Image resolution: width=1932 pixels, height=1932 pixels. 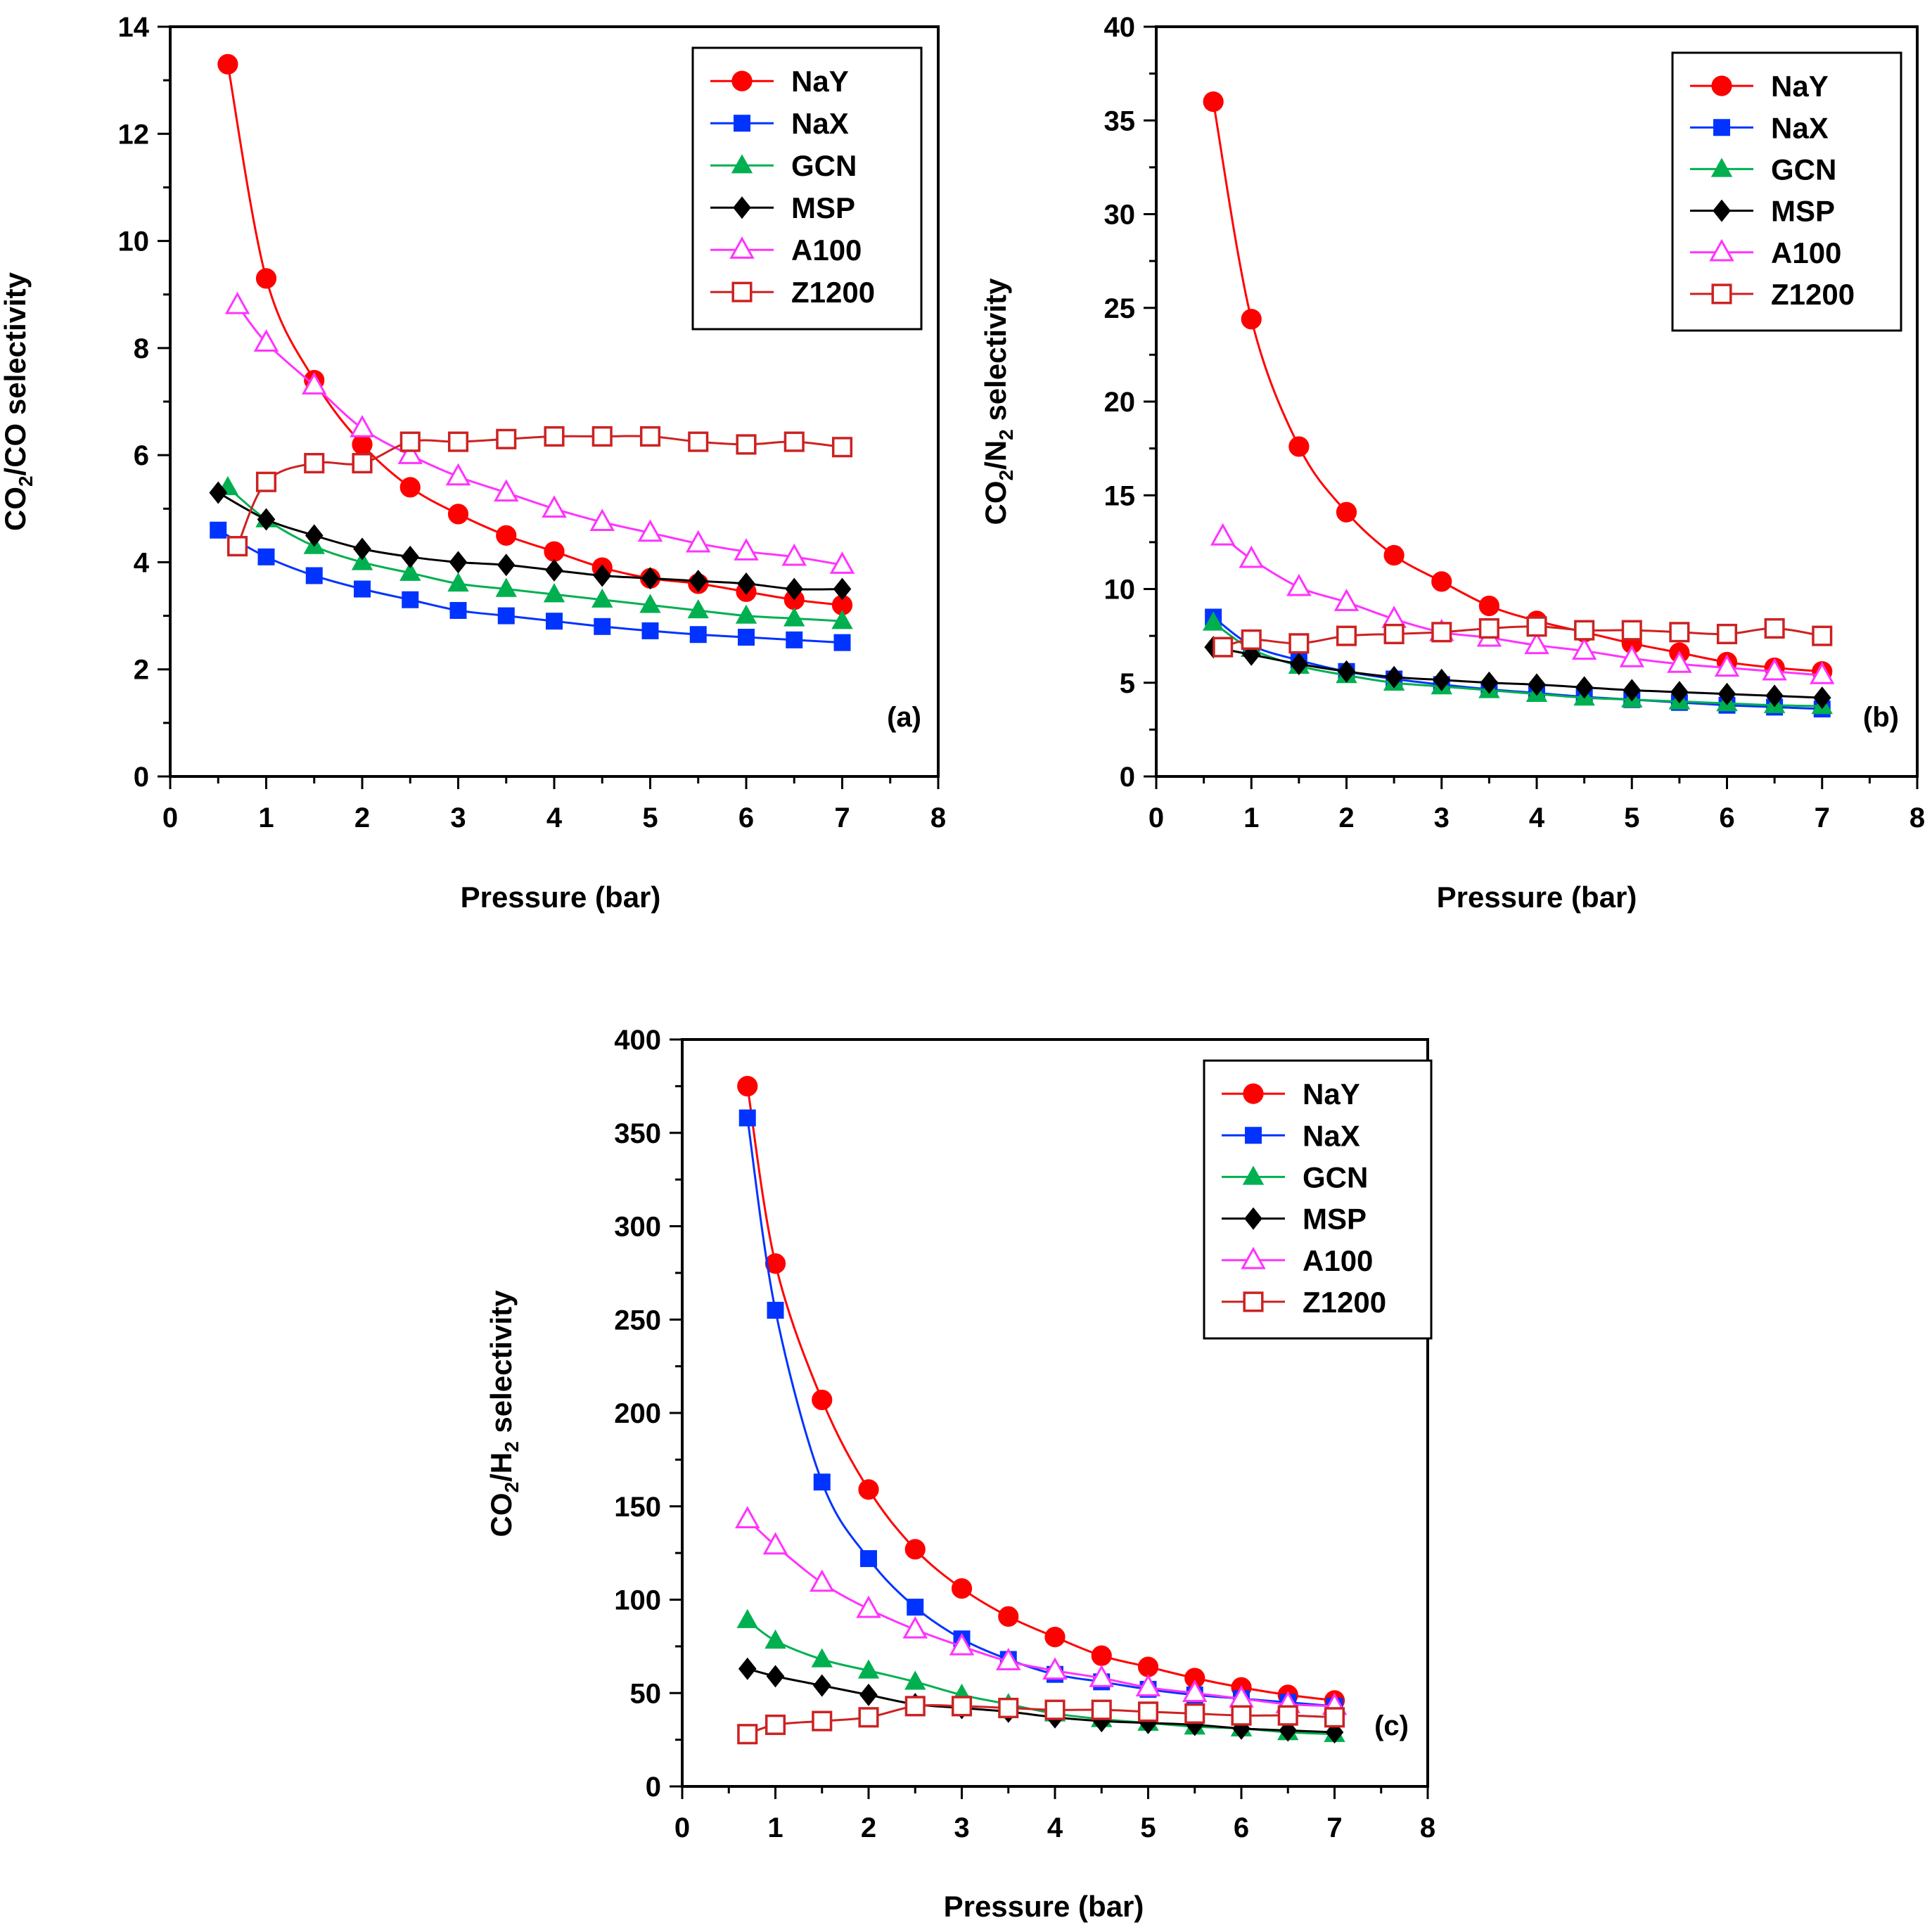 What do you see at coordinates (1127, 684) in the screenshot?
I see `y-tick-label: 5` at bounding box center [1127, 684].